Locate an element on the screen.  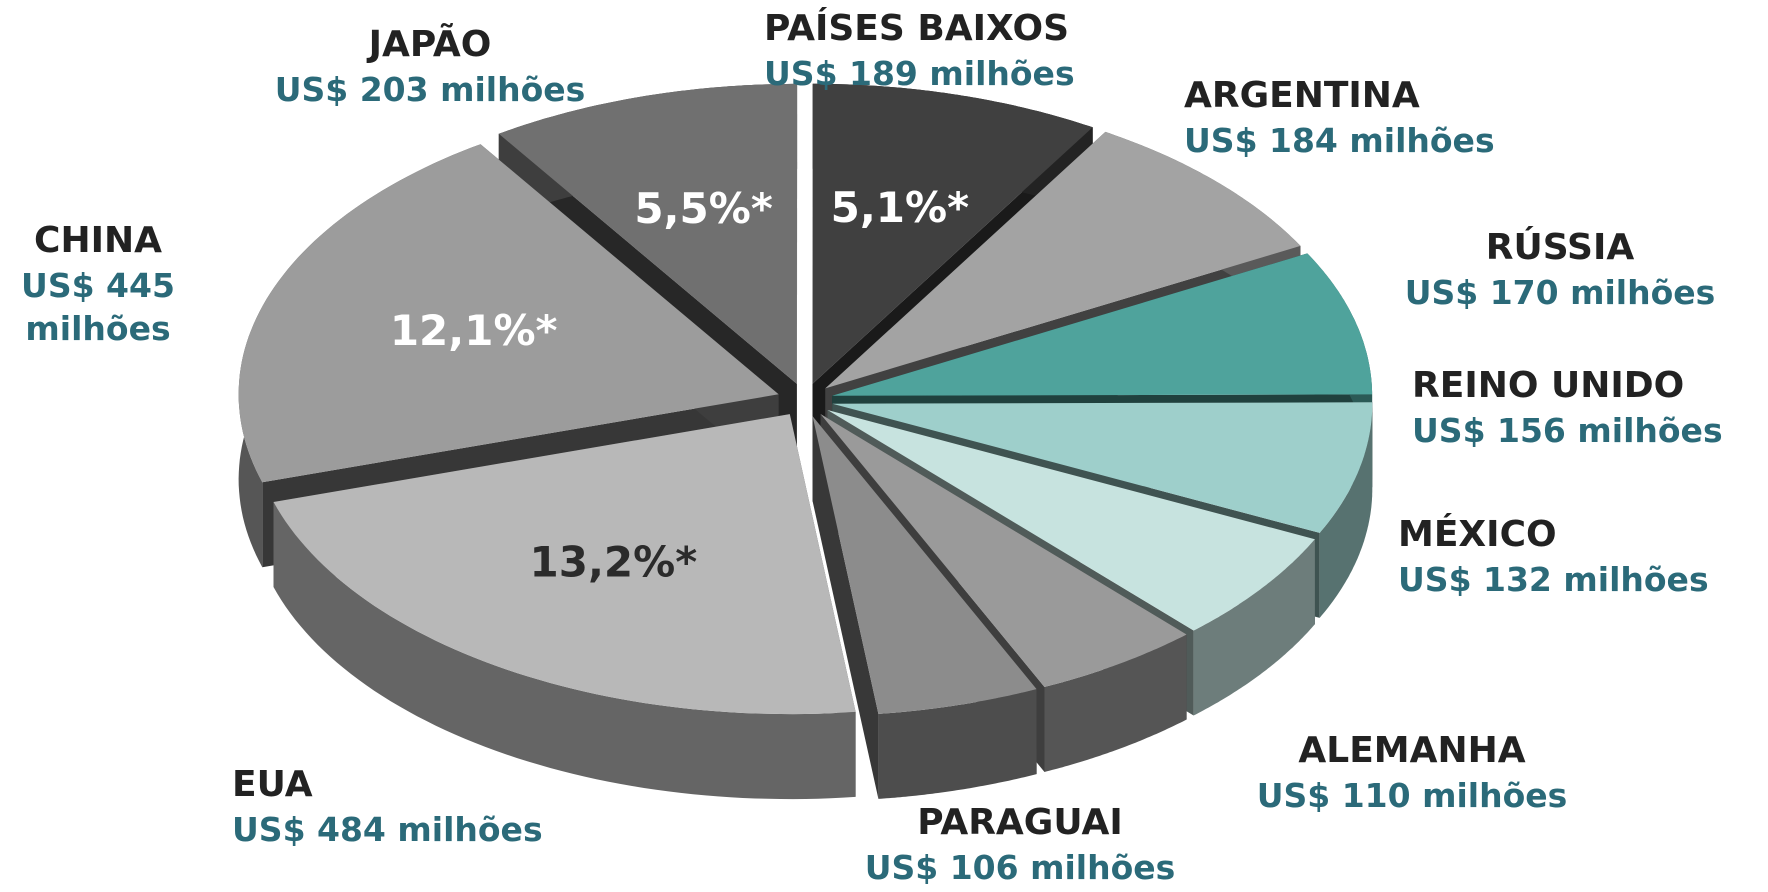
slice-label: MÉXICO US$ 132 milhões is located at coordinates (1573, 557).